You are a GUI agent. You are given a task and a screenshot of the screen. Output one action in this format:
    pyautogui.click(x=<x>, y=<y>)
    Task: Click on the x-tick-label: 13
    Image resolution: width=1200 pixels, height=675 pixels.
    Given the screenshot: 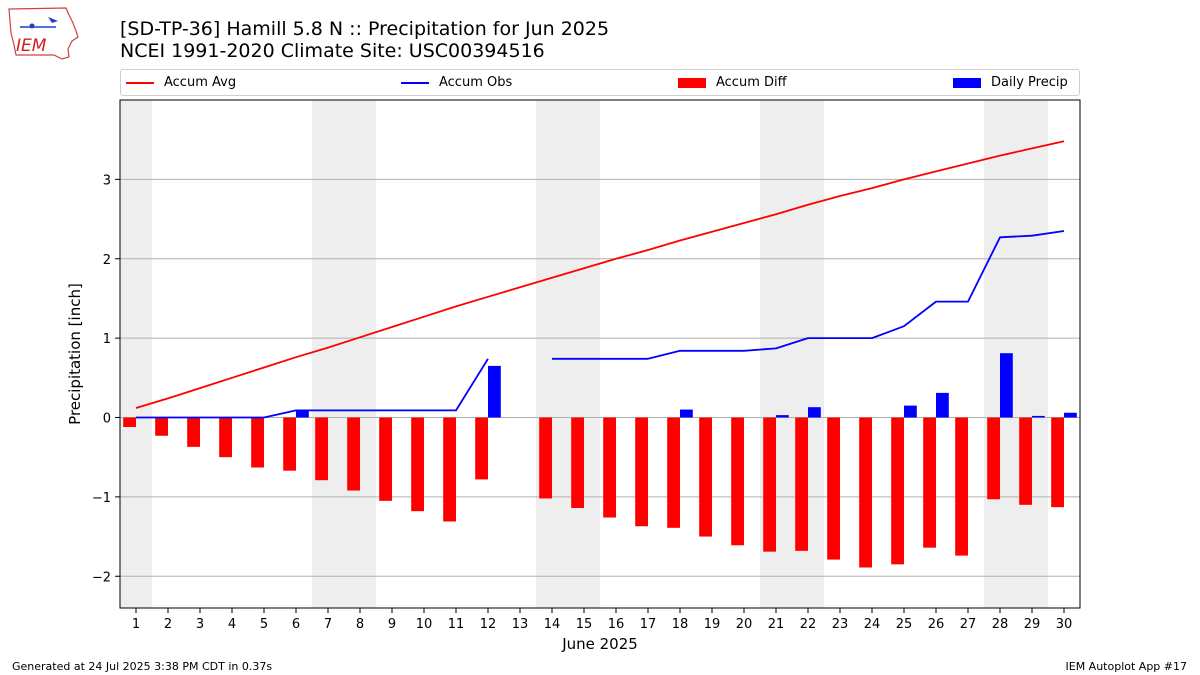 What is the action you would take?
    pyautogui.click(x=520, y=624)
    